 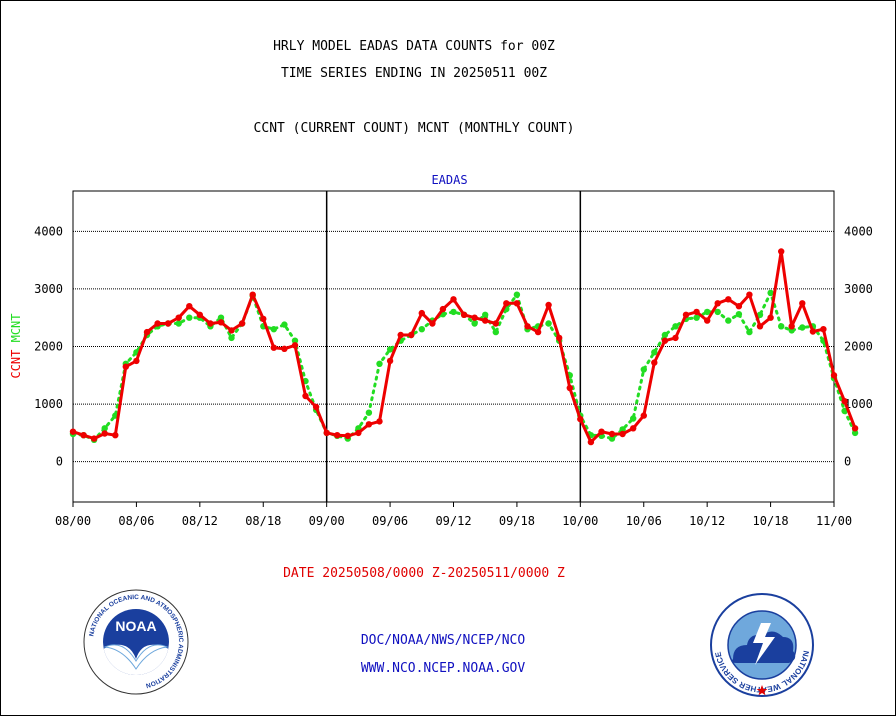 I want to click on chart-title-line1: HRLY MODEL EADAS DATA COUNTS for 00Z, so click(x=414, y=46).